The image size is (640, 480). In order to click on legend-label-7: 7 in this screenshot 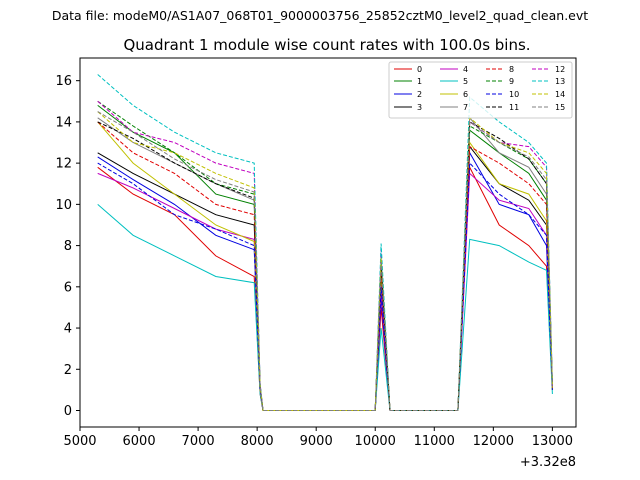, I will do `click(465, 107)`.